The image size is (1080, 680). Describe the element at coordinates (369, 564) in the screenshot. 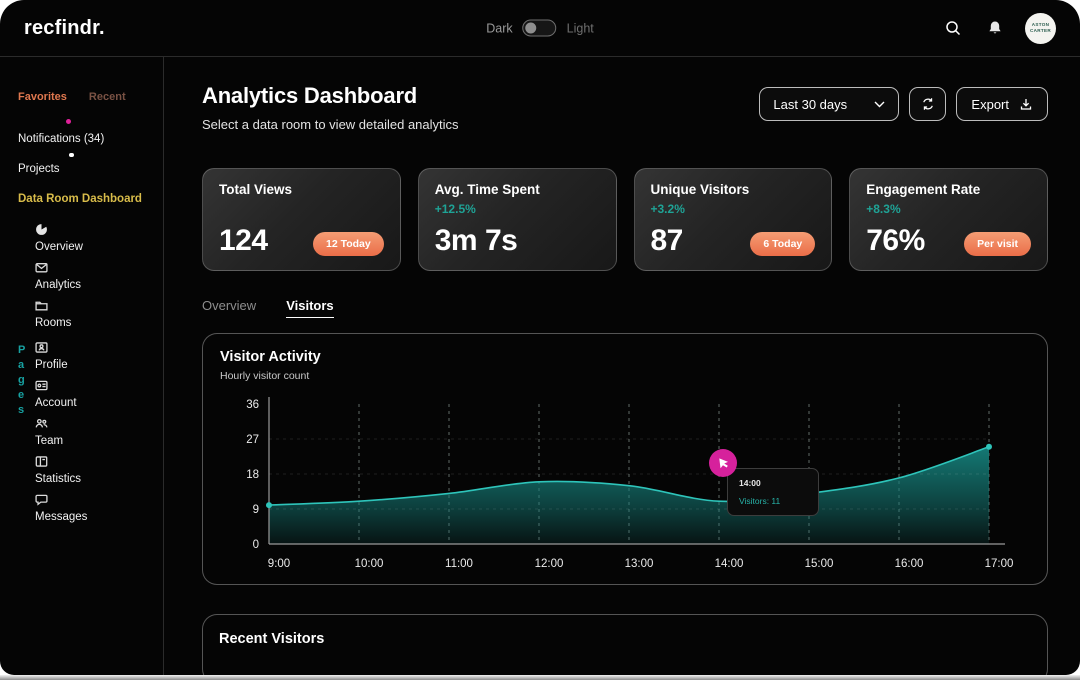

I see `svg-text: 10:00` at that location.